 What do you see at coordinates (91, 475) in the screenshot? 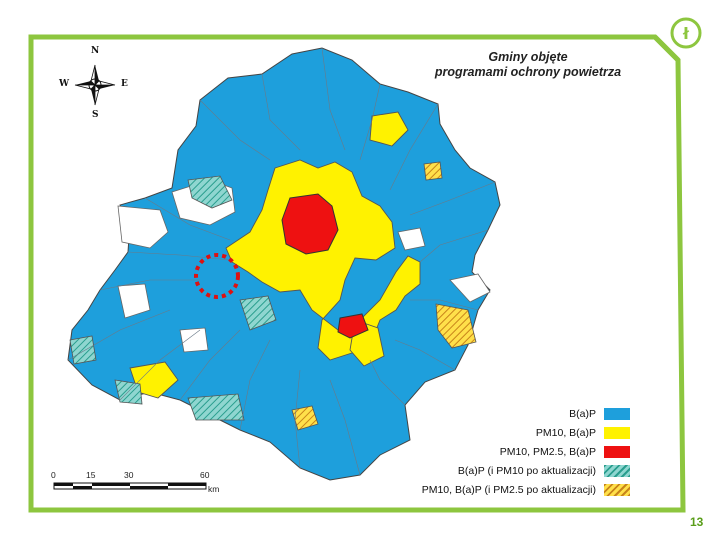
I see `scale-tick-15: 15` at bounding box center [91, 475].